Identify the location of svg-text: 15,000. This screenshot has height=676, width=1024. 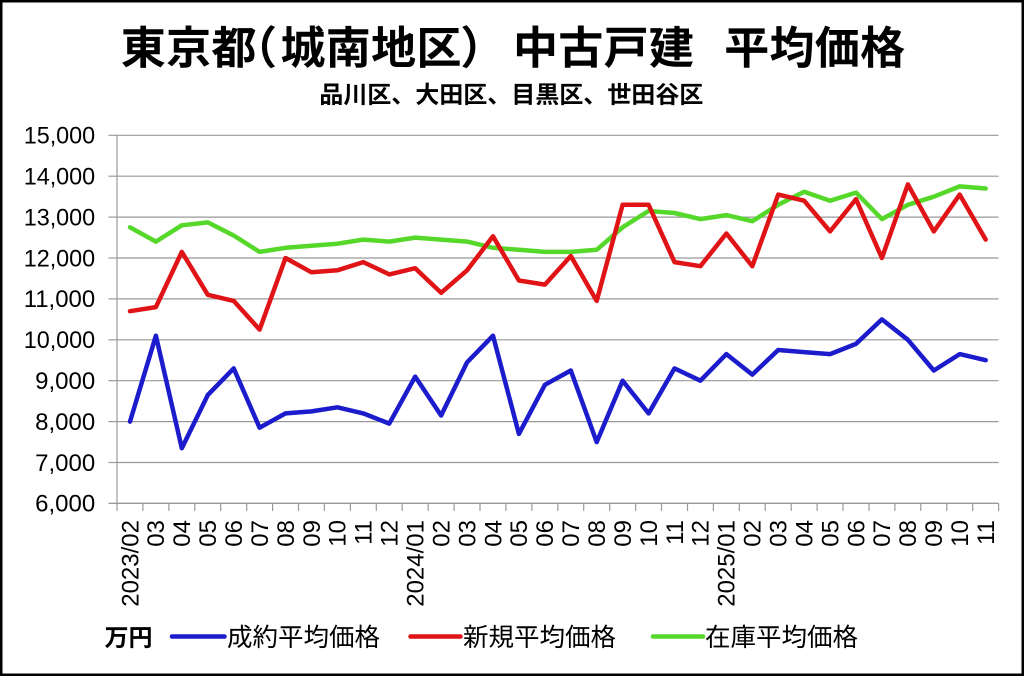
(60, 136).